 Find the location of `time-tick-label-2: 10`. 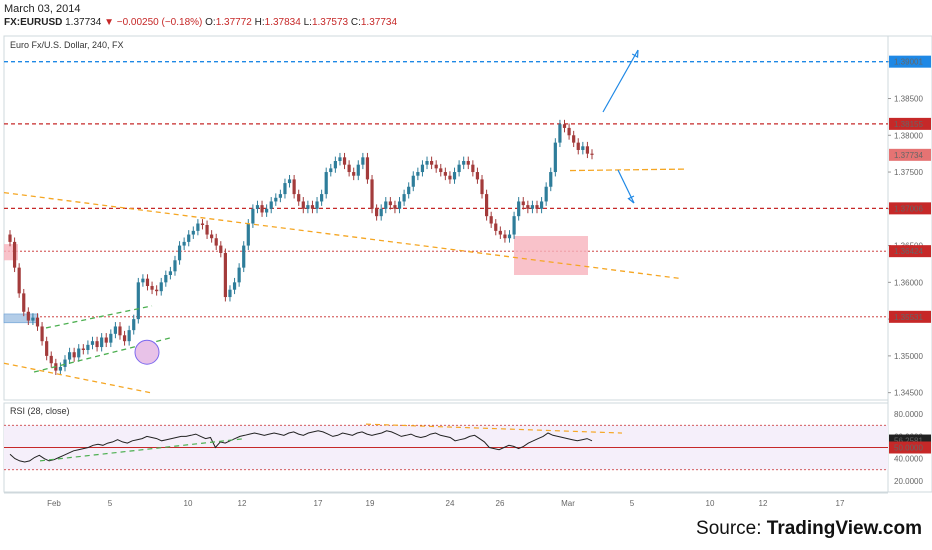

time-tick-label-2: 10 is located at coordinates (188, 503).